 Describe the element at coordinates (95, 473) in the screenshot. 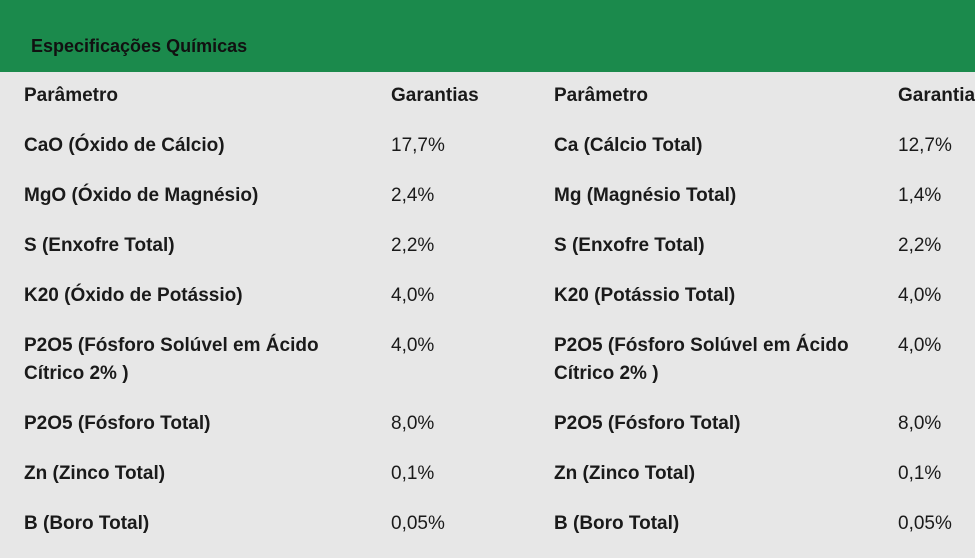

I see `left-parameter-cell: Zn (Zinco Total)` at that location.